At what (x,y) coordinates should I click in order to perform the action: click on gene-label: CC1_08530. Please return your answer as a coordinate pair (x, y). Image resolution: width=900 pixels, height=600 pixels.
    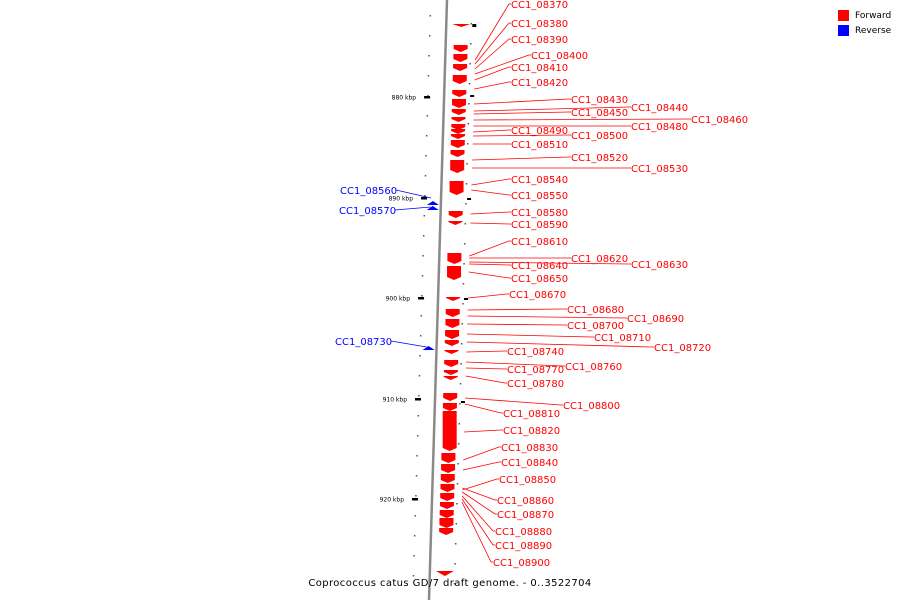
    Looking at the image, I should click on (659, 169).